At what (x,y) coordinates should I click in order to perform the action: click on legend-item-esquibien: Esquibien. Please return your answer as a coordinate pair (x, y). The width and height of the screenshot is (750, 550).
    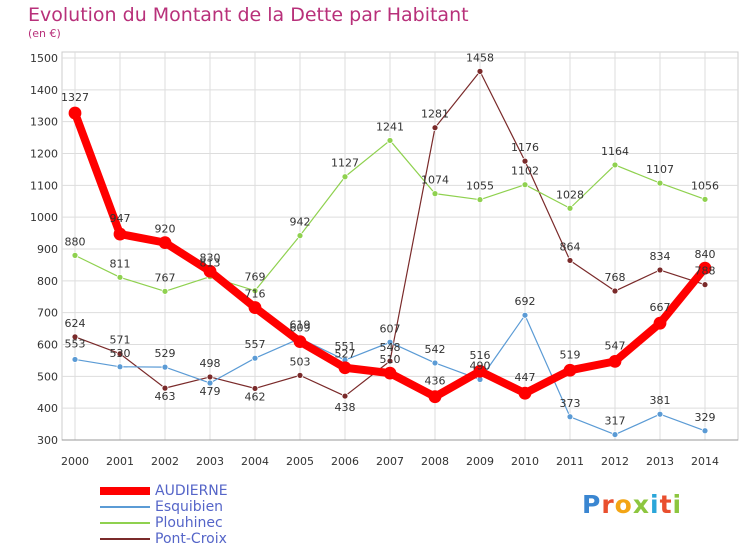
    Looking at the image, I should click on (164, 507).